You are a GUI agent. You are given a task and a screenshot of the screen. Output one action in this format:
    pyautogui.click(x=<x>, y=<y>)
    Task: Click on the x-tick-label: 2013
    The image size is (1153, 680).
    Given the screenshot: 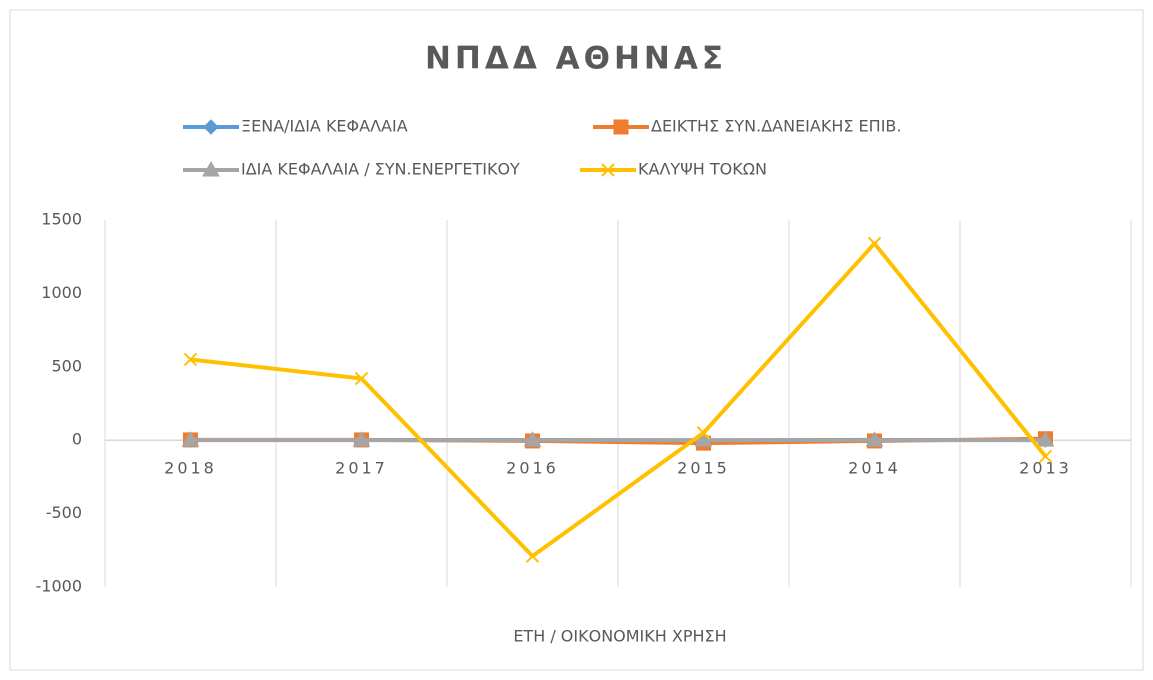 What is the action you would take?
    pyautogui.click(x=1045, y=468)
    